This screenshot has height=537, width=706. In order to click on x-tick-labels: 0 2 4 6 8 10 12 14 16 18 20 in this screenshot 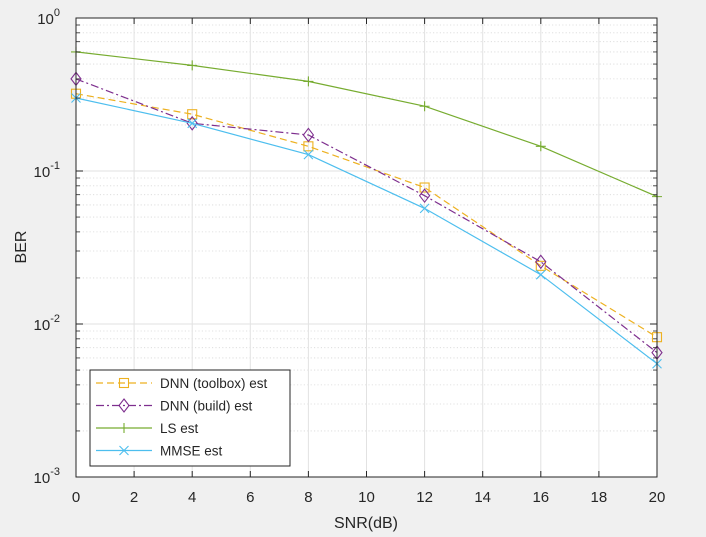, I will do `click(369, 497)`.